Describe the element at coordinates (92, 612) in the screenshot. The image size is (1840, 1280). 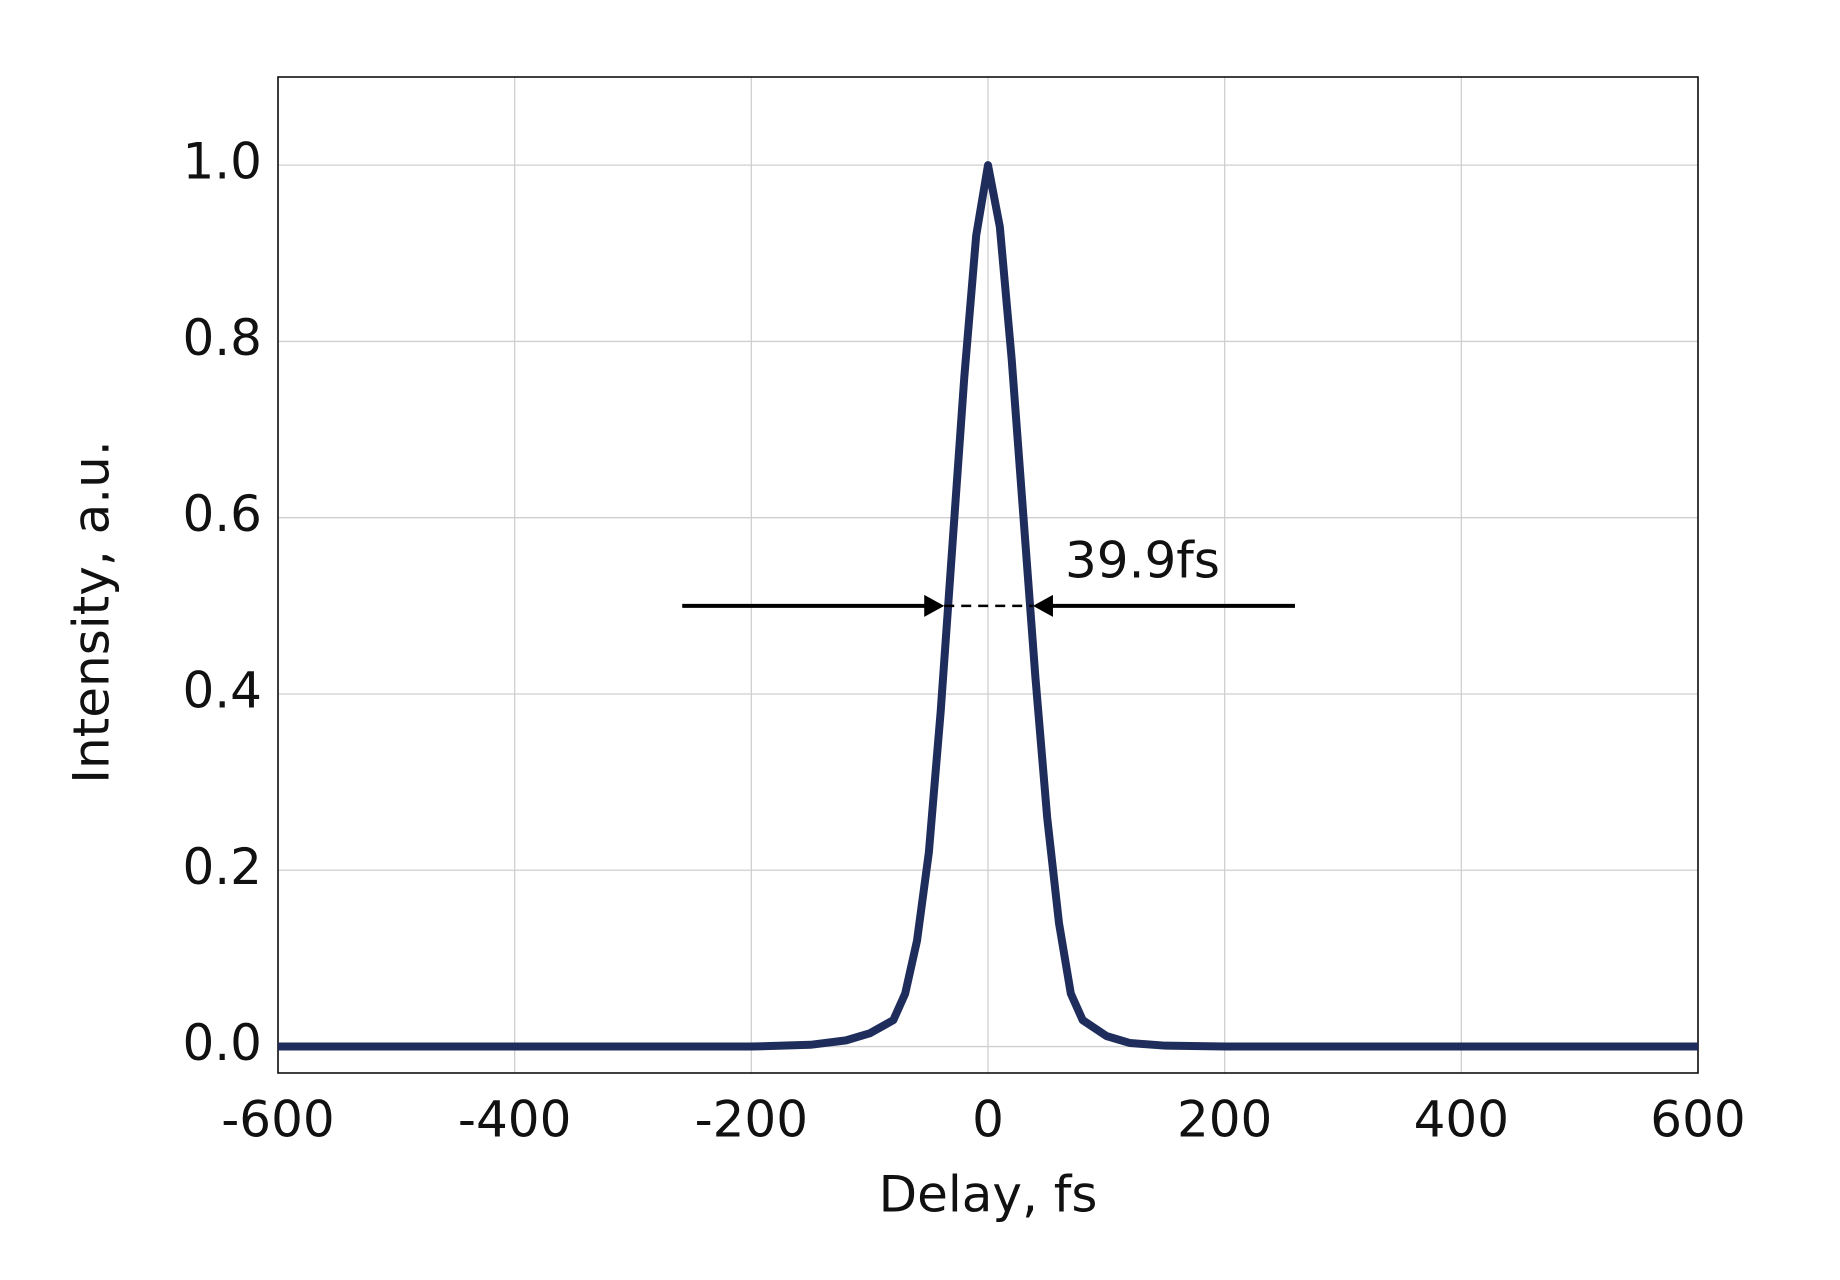
I see `y-axis-label: Intensity, a.u.` at that location.